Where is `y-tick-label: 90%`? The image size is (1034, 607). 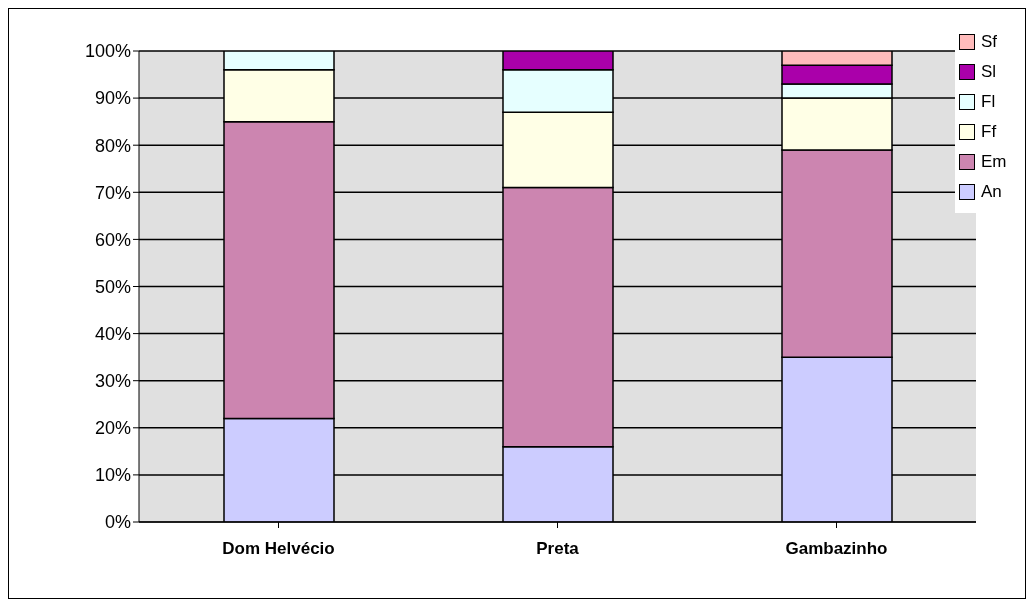 y-tick-label: 90% is located at coordinates (112, 98).